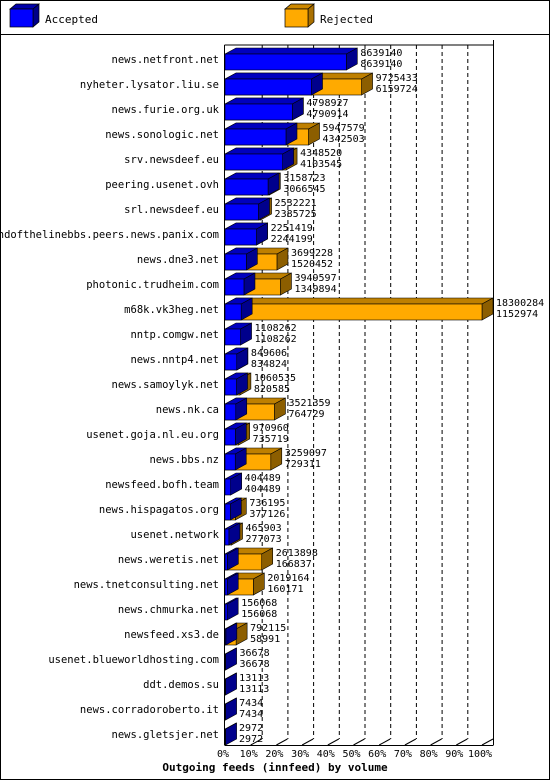  I want to click on legend-accepted-label: Accepted, so click(71, 19).